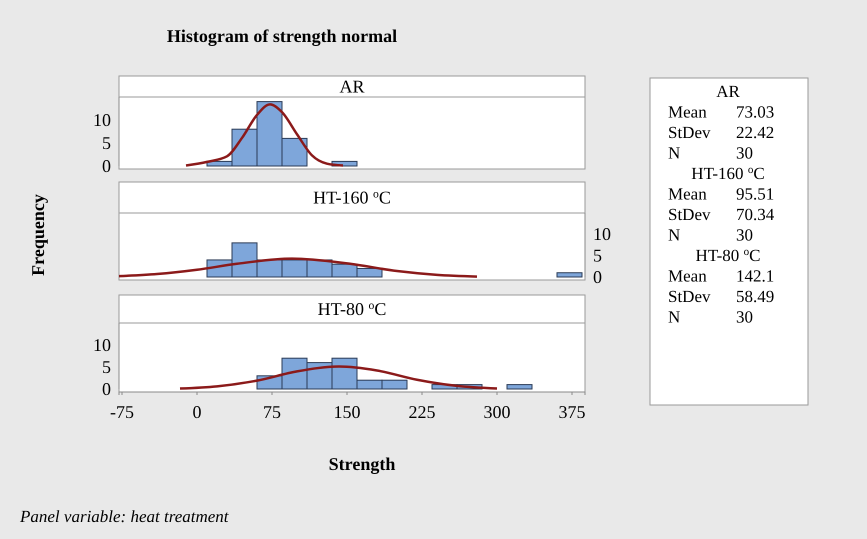 This screenshot has width=867, height=539. Describe the element at coordinates (38, 235) in the screenshot. I see `y-axis-title: Frequency` at that location.